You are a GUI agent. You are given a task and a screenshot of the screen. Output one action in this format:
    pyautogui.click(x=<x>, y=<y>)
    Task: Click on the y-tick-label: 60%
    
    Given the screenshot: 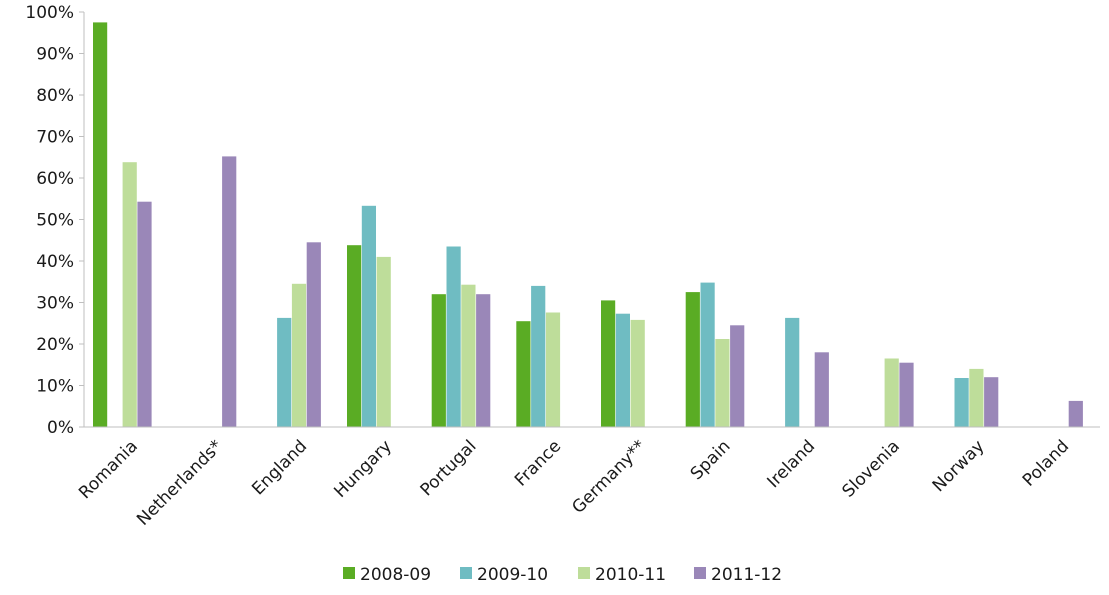 What is the action you would take?
    pyautogui.click(x=55, y=179)
    